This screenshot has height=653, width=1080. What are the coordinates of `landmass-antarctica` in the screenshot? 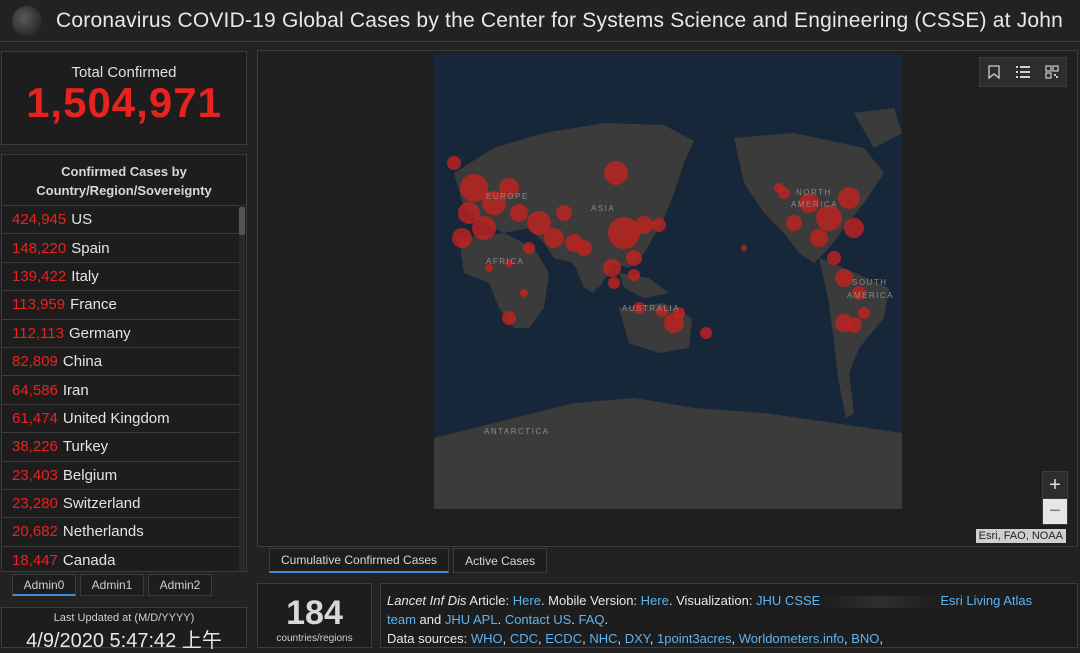 It's located at (668, 453).